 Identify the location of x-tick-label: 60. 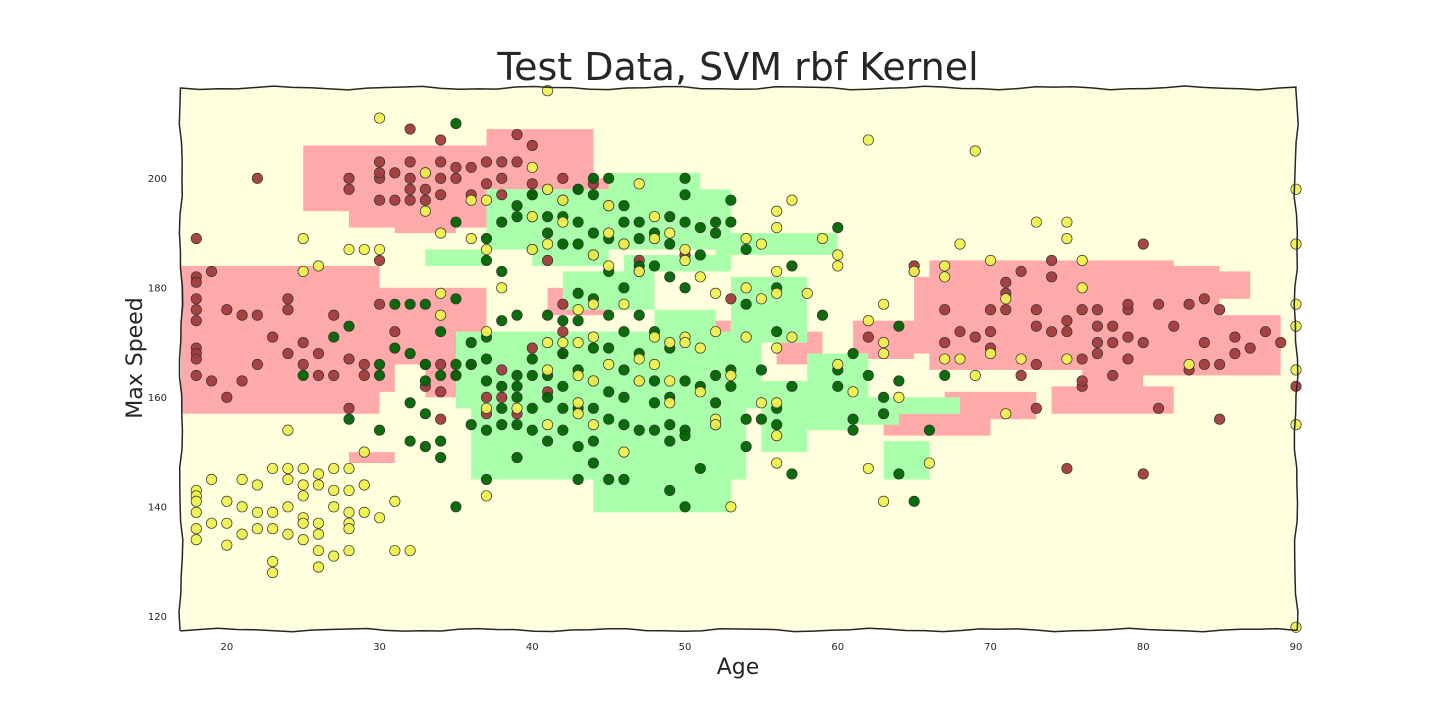
(837, 647).